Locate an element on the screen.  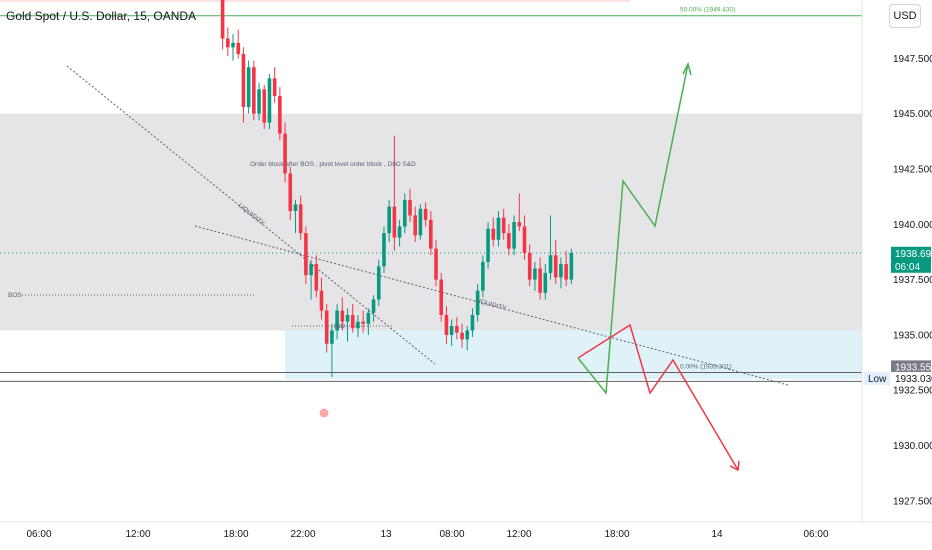
currency-button: USD is located at coordinates (905, 16).